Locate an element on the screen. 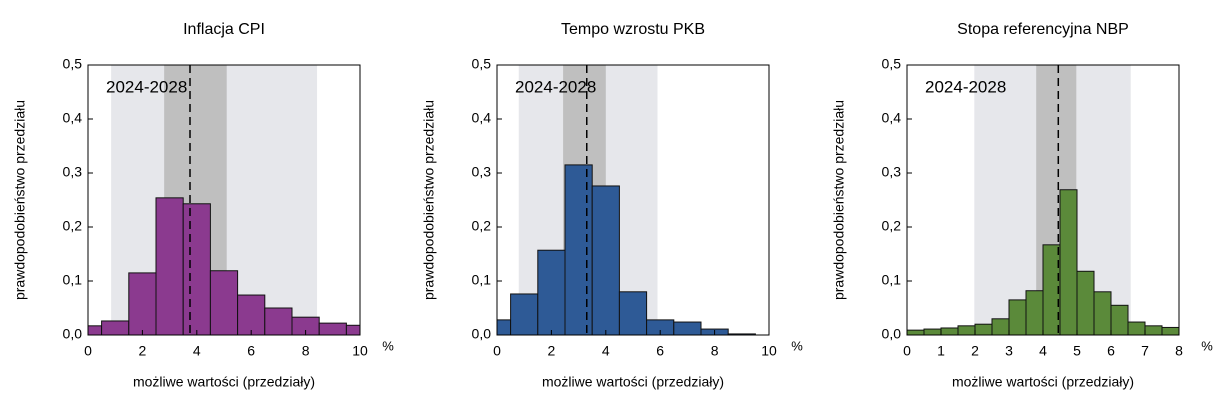 Image resolution: width=1214 pixels, height=410 pixels. x-tick-label: 1 is located at coordinates (941, 351).